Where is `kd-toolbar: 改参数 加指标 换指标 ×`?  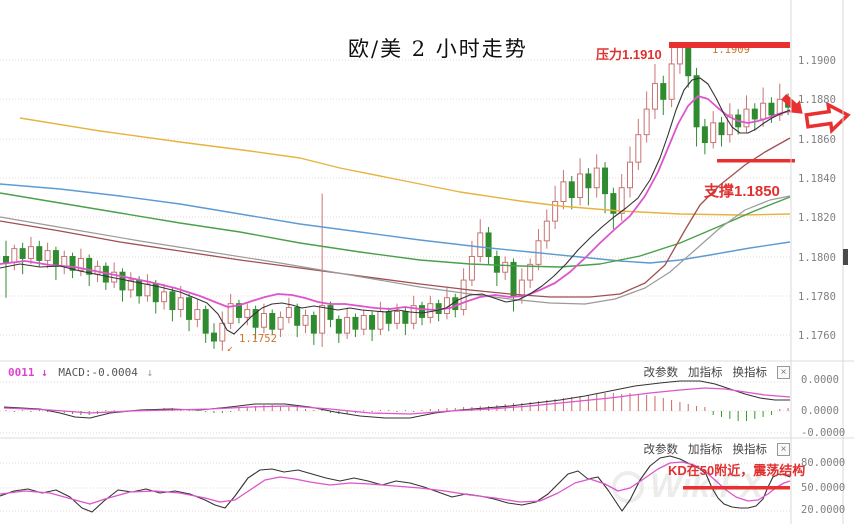
kd-toolbar: 改参数 加指标 换指标 × is located at coordinates (716, 449).